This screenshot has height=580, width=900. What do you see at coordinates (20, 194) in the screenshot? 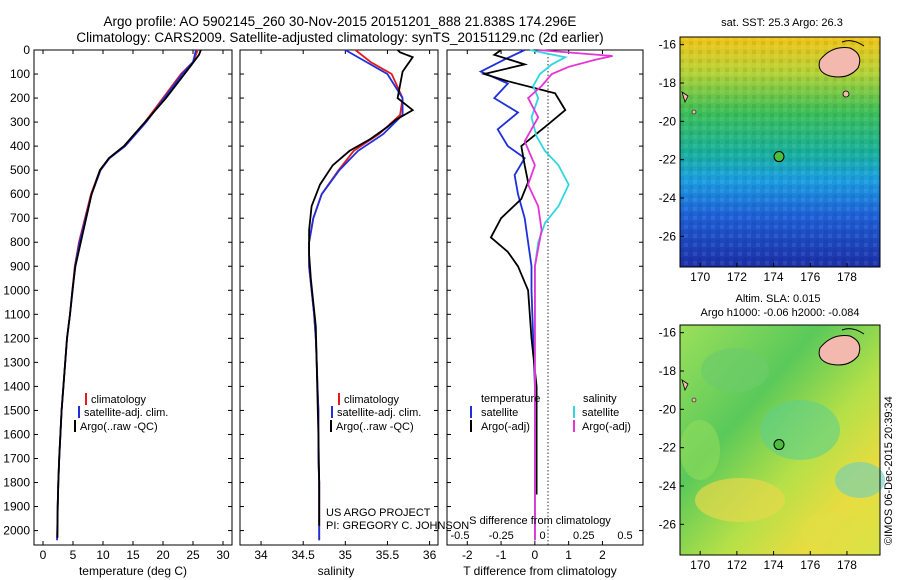
I see `y-tick-label: 600` at bounding box center [20, 194].